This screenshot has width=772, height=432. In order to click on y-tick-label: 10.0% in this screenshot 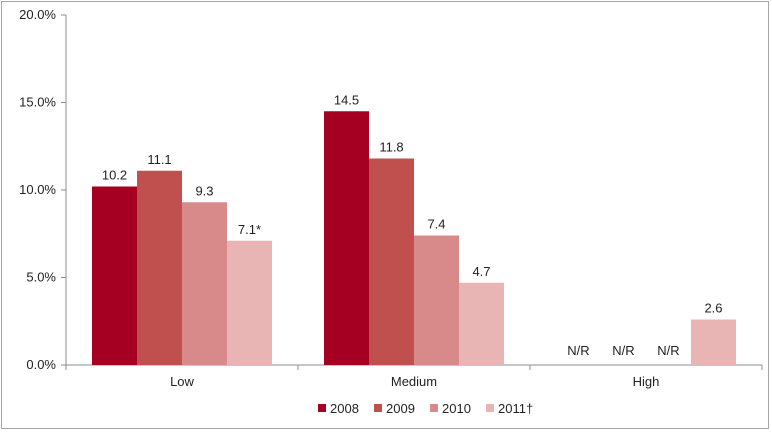, I will do `click(37, 189)`.